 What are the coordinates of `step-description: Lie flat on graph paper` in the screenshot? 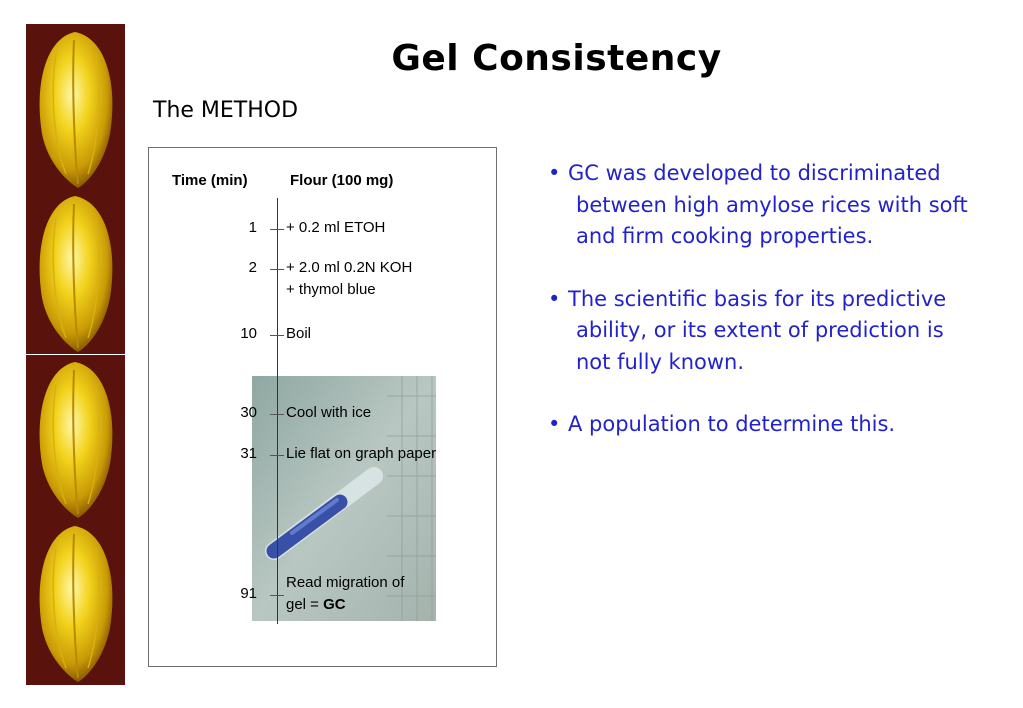 It's located at (361, 454).